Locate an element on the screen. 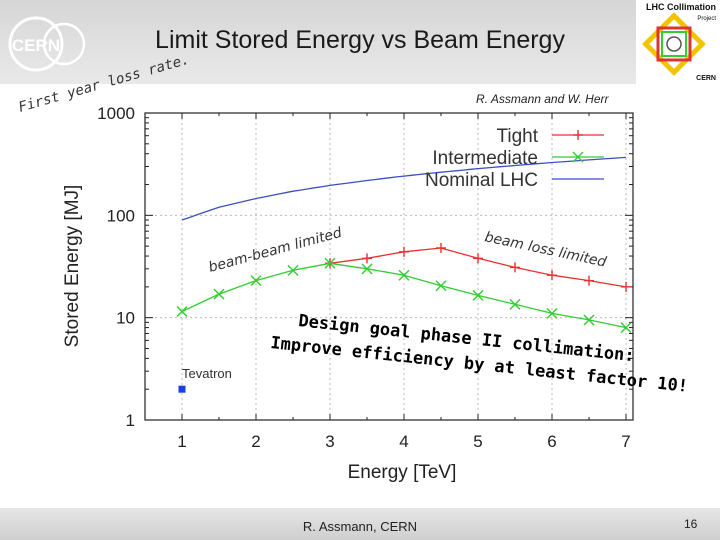 The image size is (720, 540). x-tick-label: 5 is located at coordinates (477, 441).